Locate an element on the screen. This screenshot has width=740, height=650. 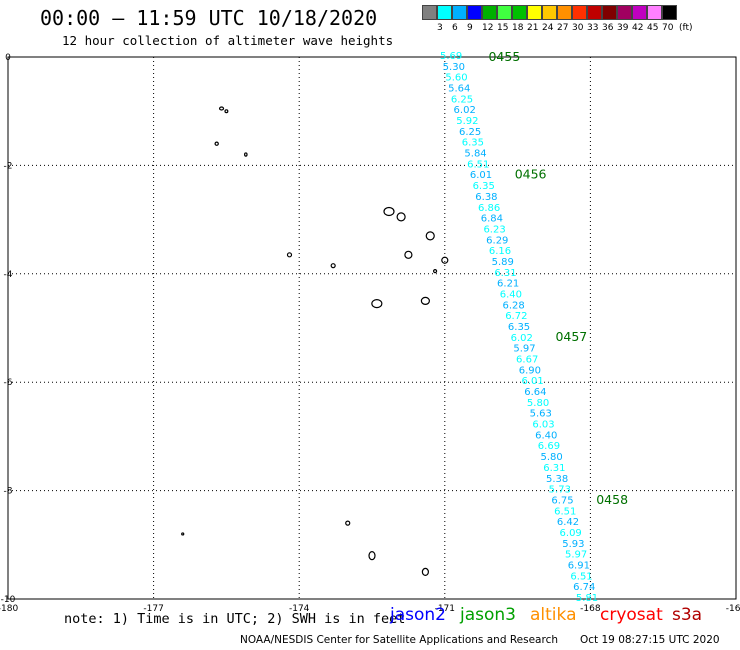
wave-height-value: 5.93 is located at coordinates (573, 544).